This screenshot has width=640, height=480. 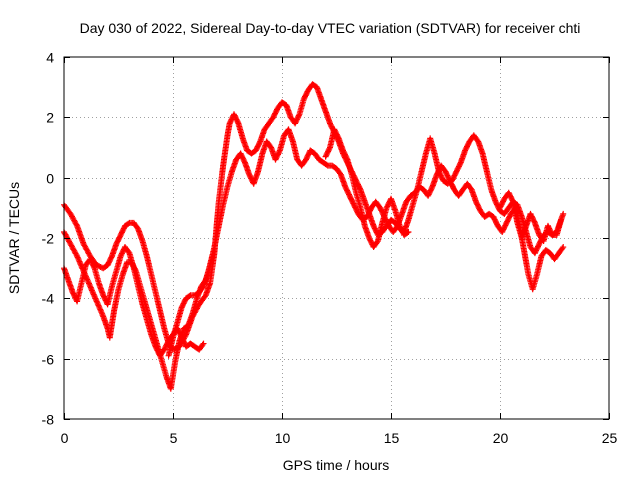 I want to click on series-track-c, so click(x=134, y=301).